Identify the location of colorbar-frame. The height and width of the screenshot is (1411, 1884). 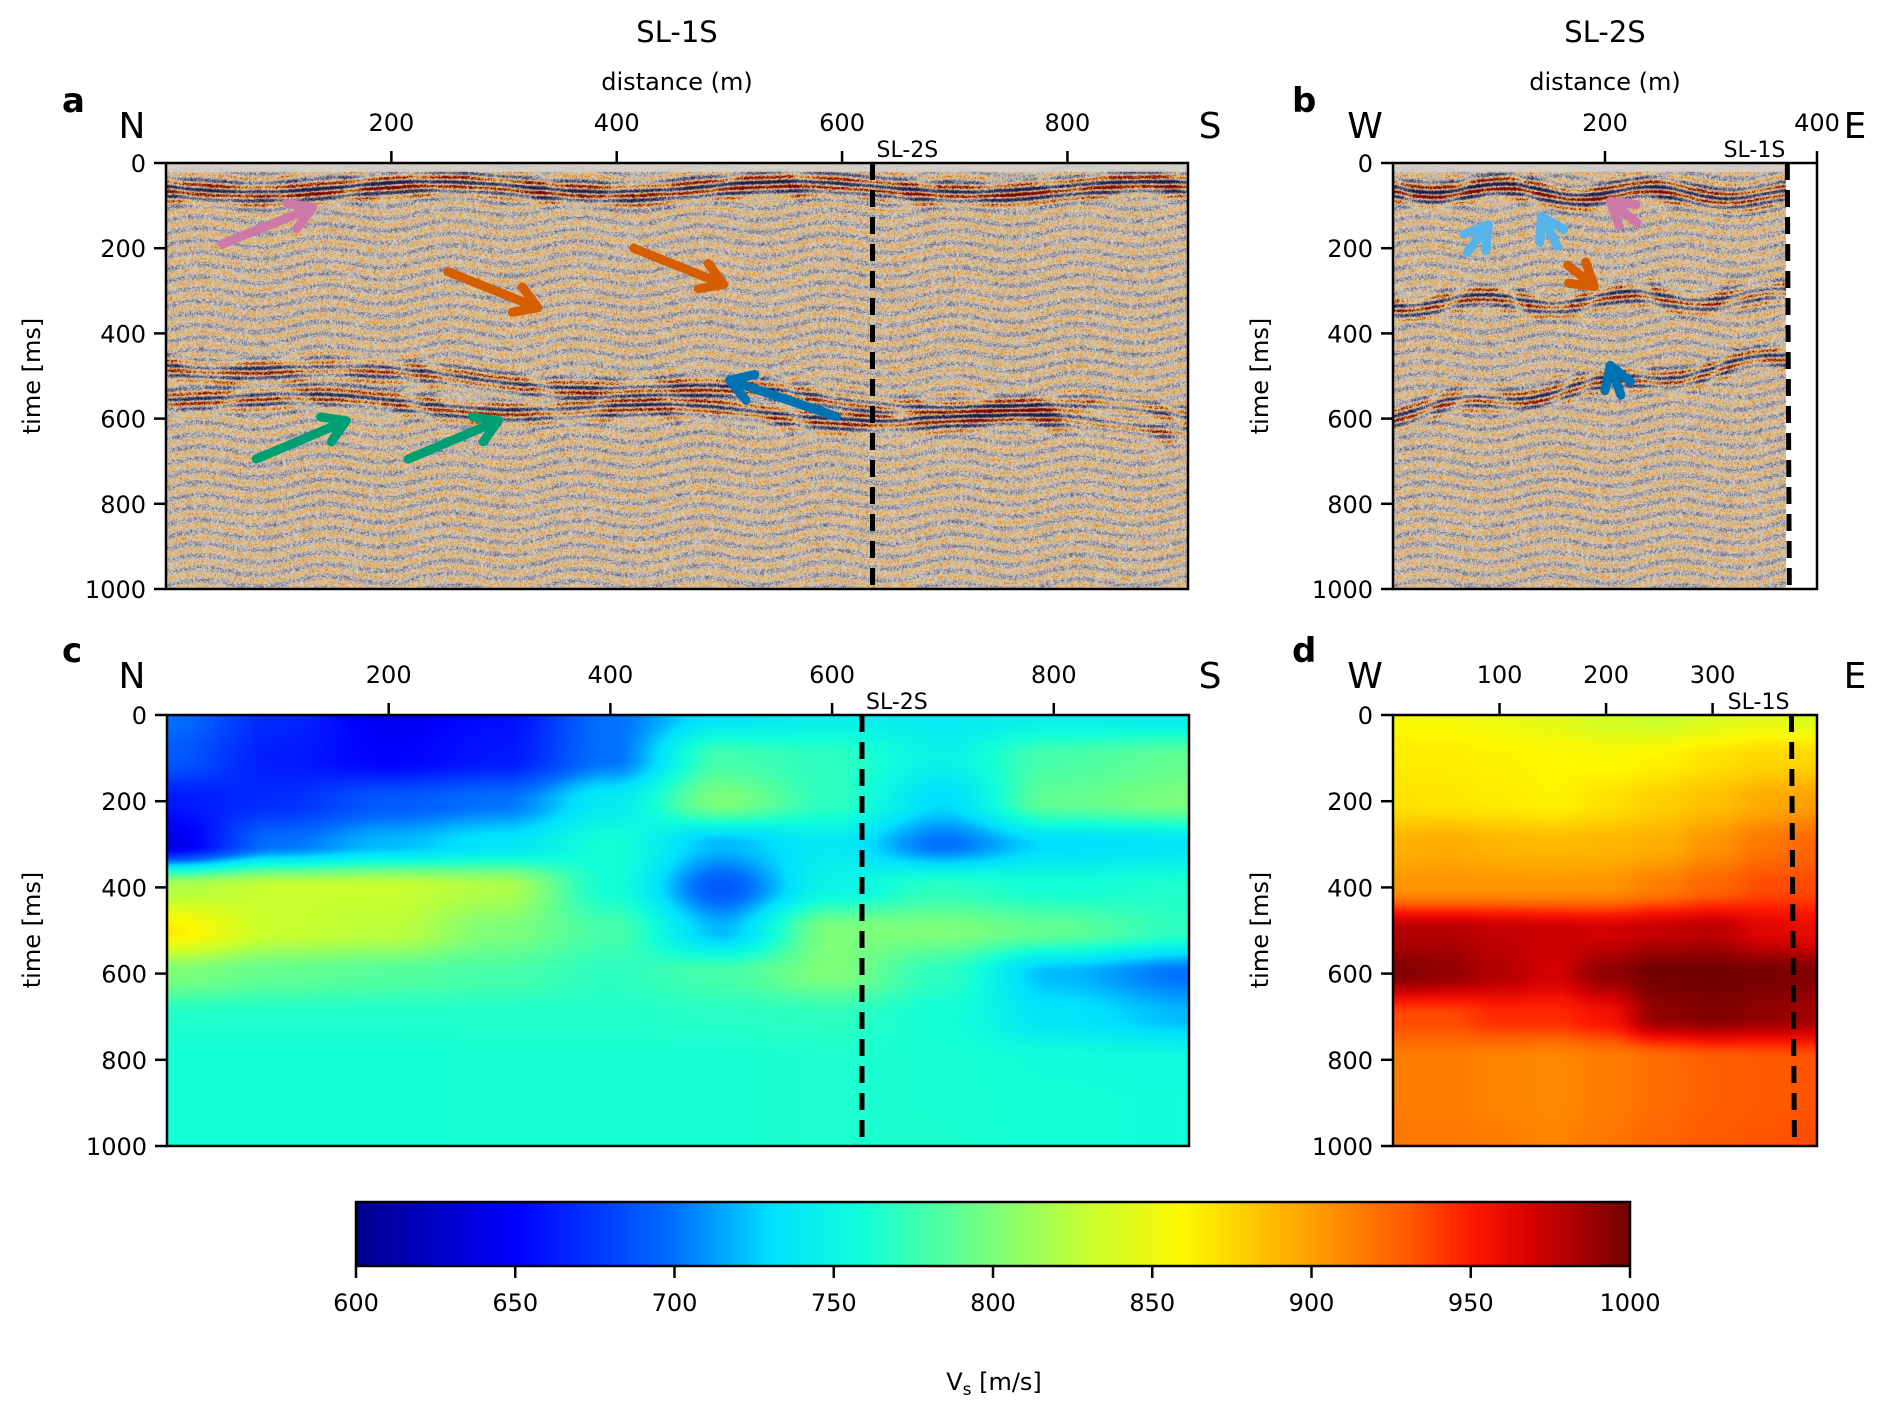
(993, 1234).